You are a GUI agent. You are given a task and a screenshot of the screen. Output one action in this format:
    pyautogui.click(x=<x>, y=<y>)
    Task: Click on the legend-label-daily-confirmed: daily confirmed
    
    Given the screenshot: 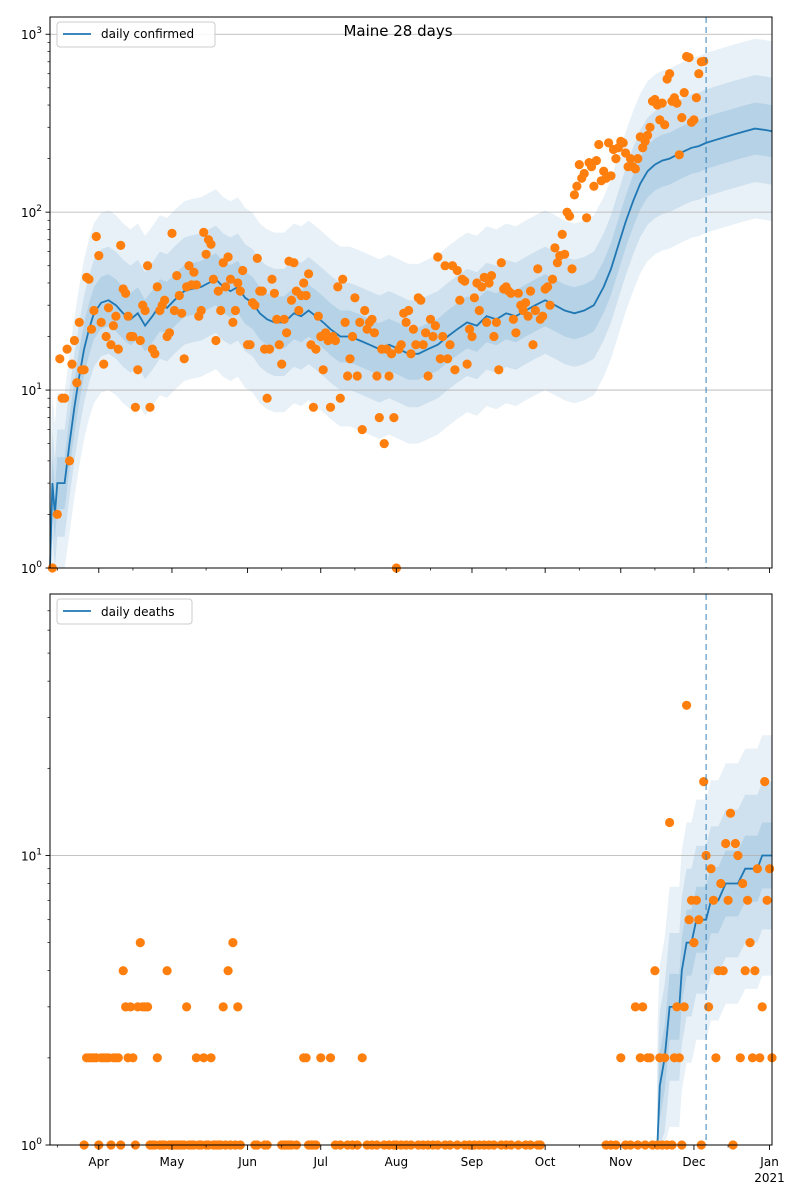 What is the action you would take?
    pyautogui.click(x=147, y=34)
    